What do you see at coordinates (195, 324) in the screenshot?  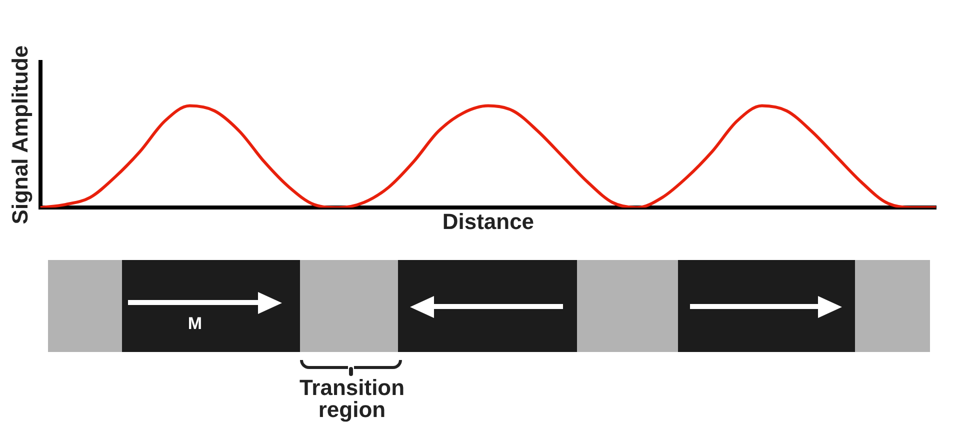 I see `text: M` at bounding box center [195, 324].